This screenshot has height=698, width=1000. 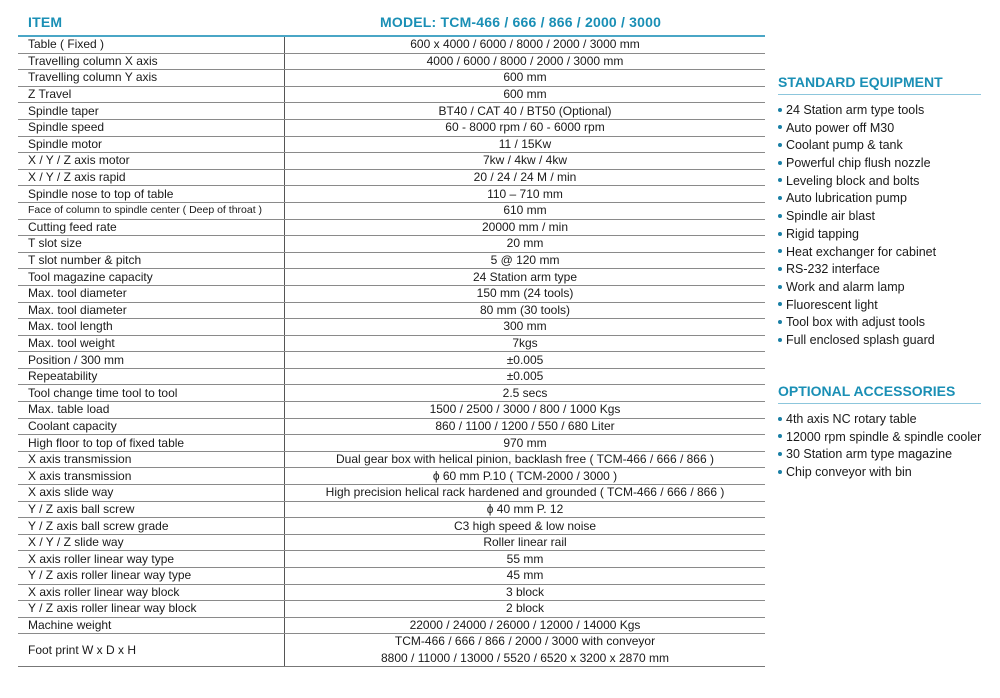 I want to click on spec-item: Spindle taper, so click(x=151, y=111).